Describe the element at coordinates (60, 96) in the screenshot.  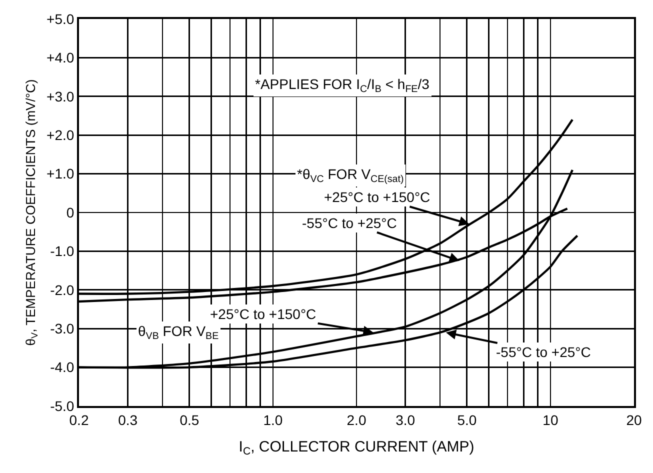
I see `y-tick-label: +3.0` at that location.